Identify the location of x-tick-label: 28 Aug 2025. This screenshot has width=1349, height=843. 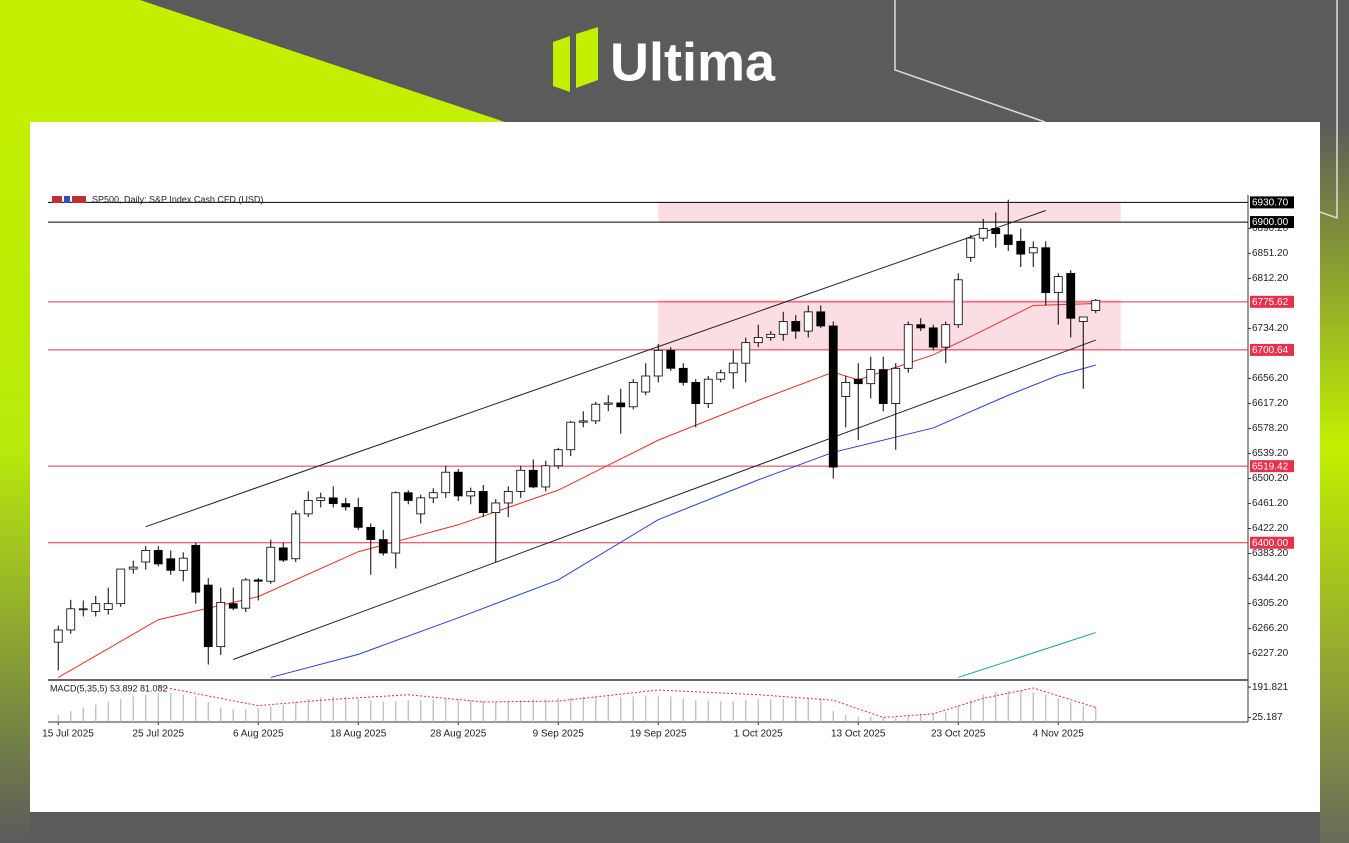
(458, 734).